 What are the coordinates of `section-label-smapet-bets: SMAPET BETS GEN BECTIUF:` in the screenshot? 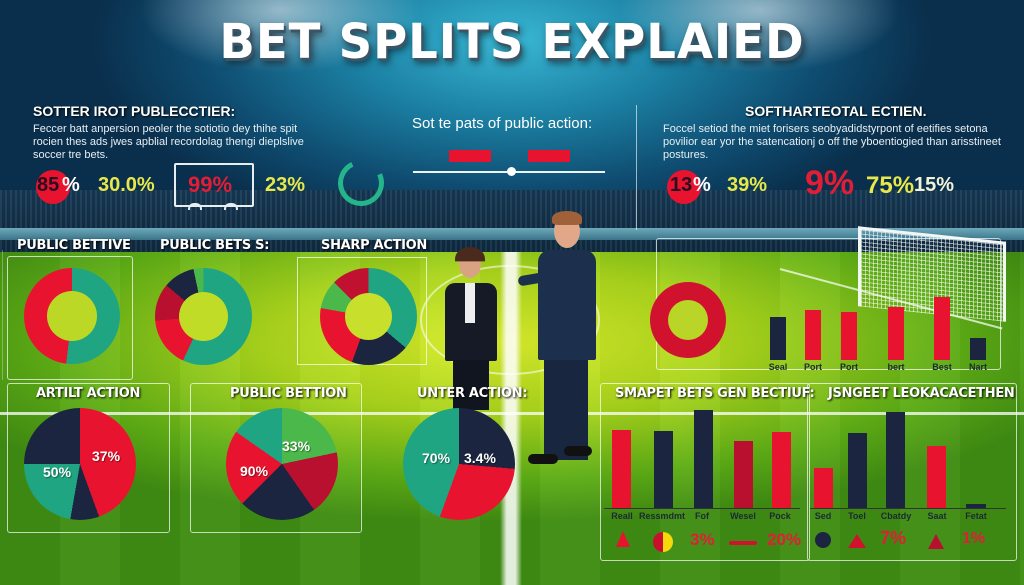 It's located at (715, 393).